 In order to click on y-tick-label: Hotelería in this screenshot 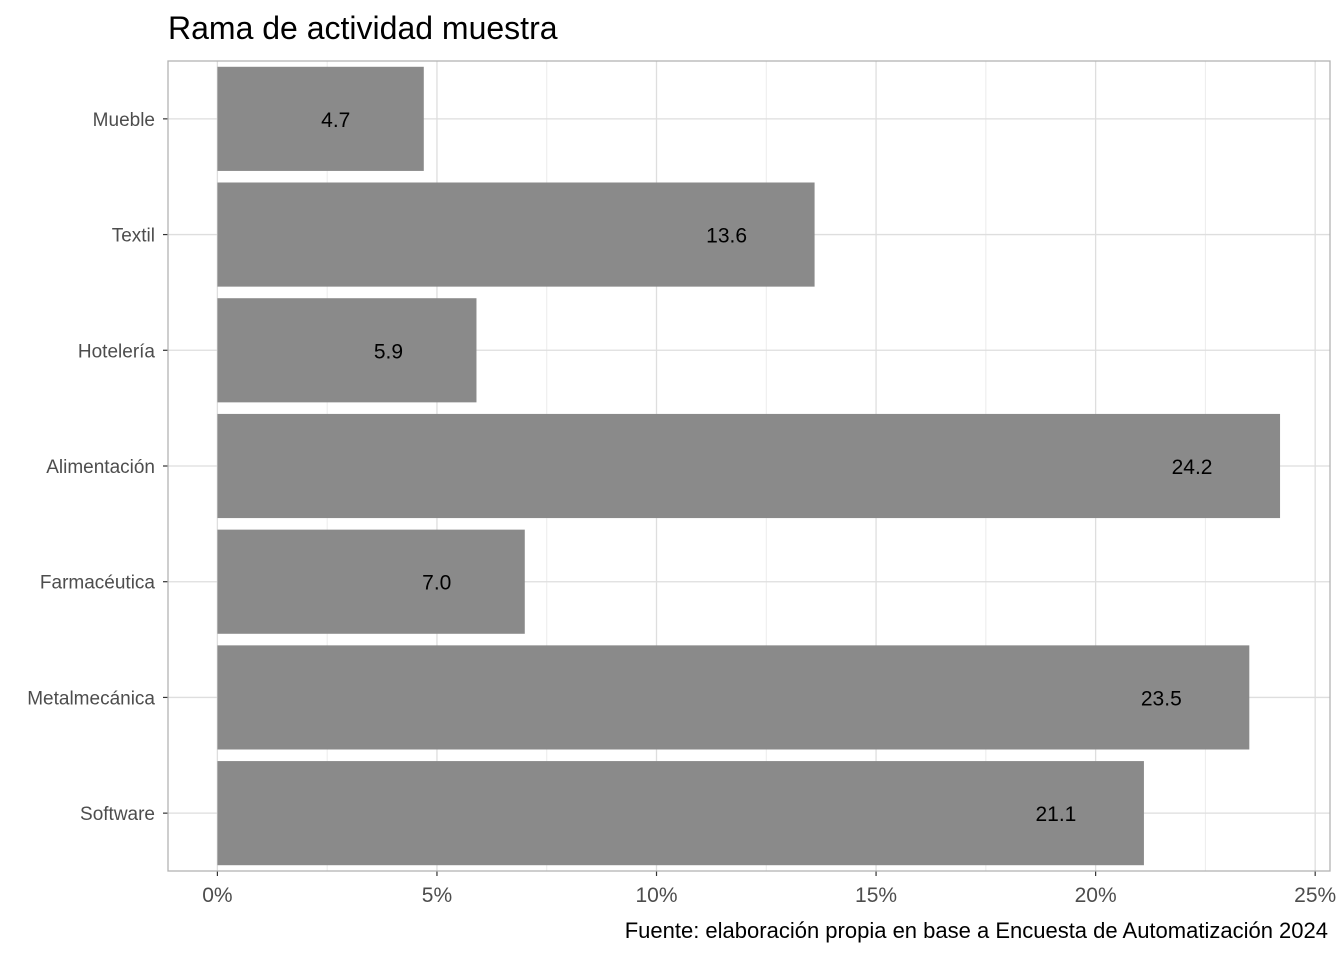, I will do `click(117, 351)`.